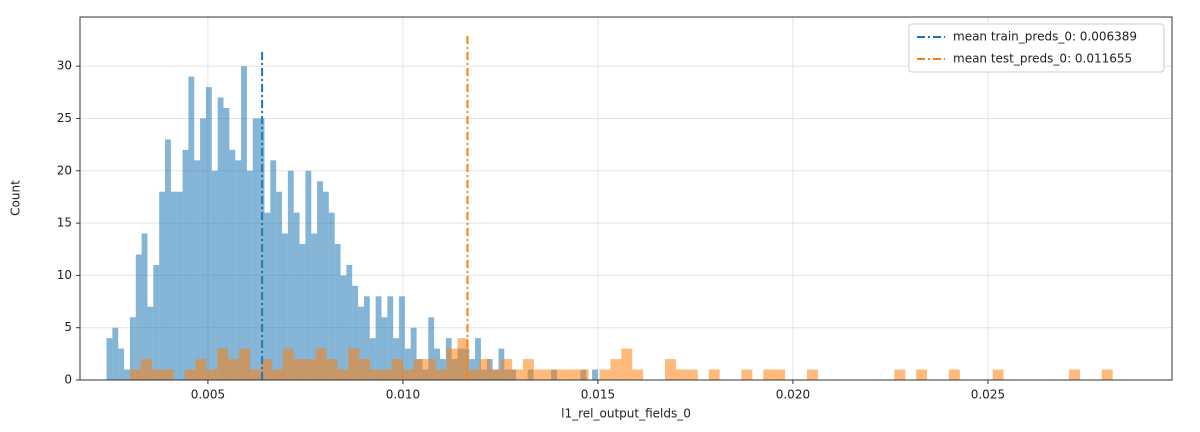 The height and width of the screenshot is (432, 1200). What do you see at coordinates (626, 414) in the screenshot?
I see `x-axis-label: l1_rel_output_fields_0` at bounding box center [626, 414].